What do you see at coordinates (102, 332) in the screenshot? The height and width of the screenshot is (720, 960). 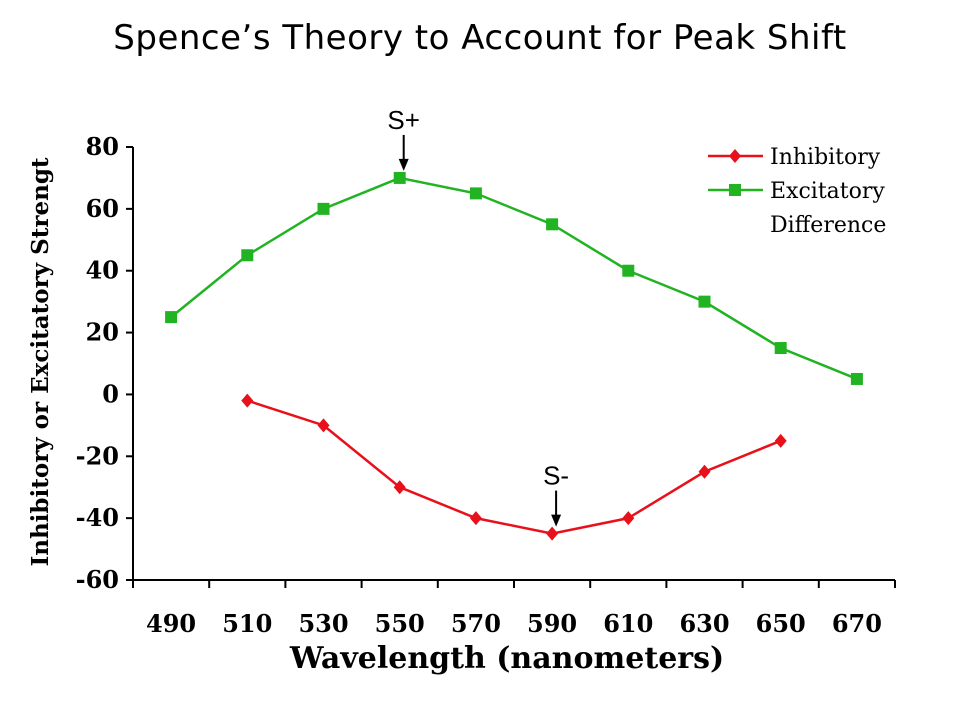 I see `y-tick-label: 20` at bounding box center [102, 332].